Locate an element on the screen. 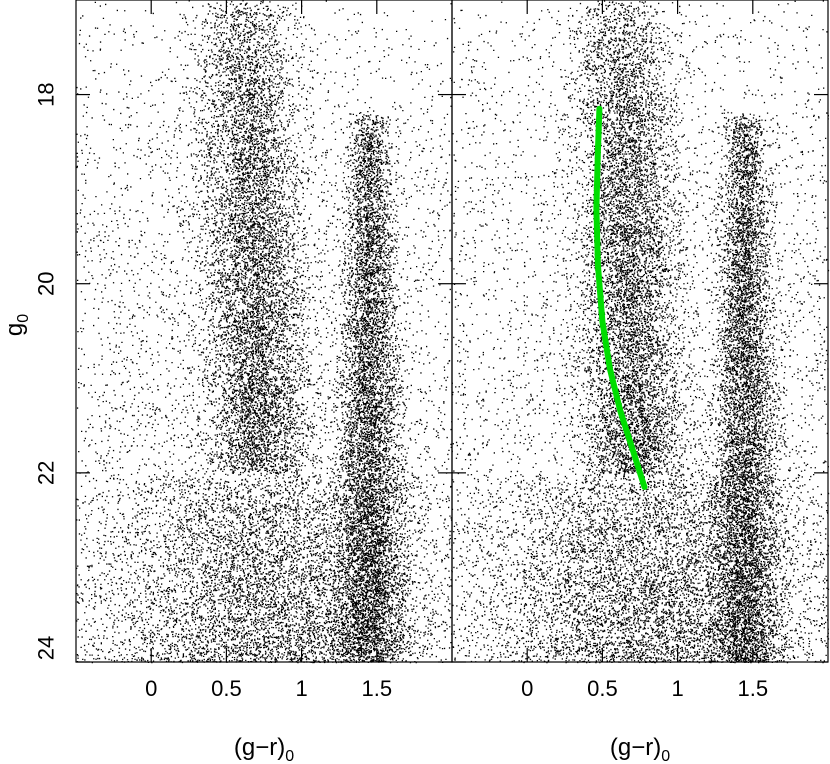  y-tick-label: 20 is located at coordinates (46, 283).